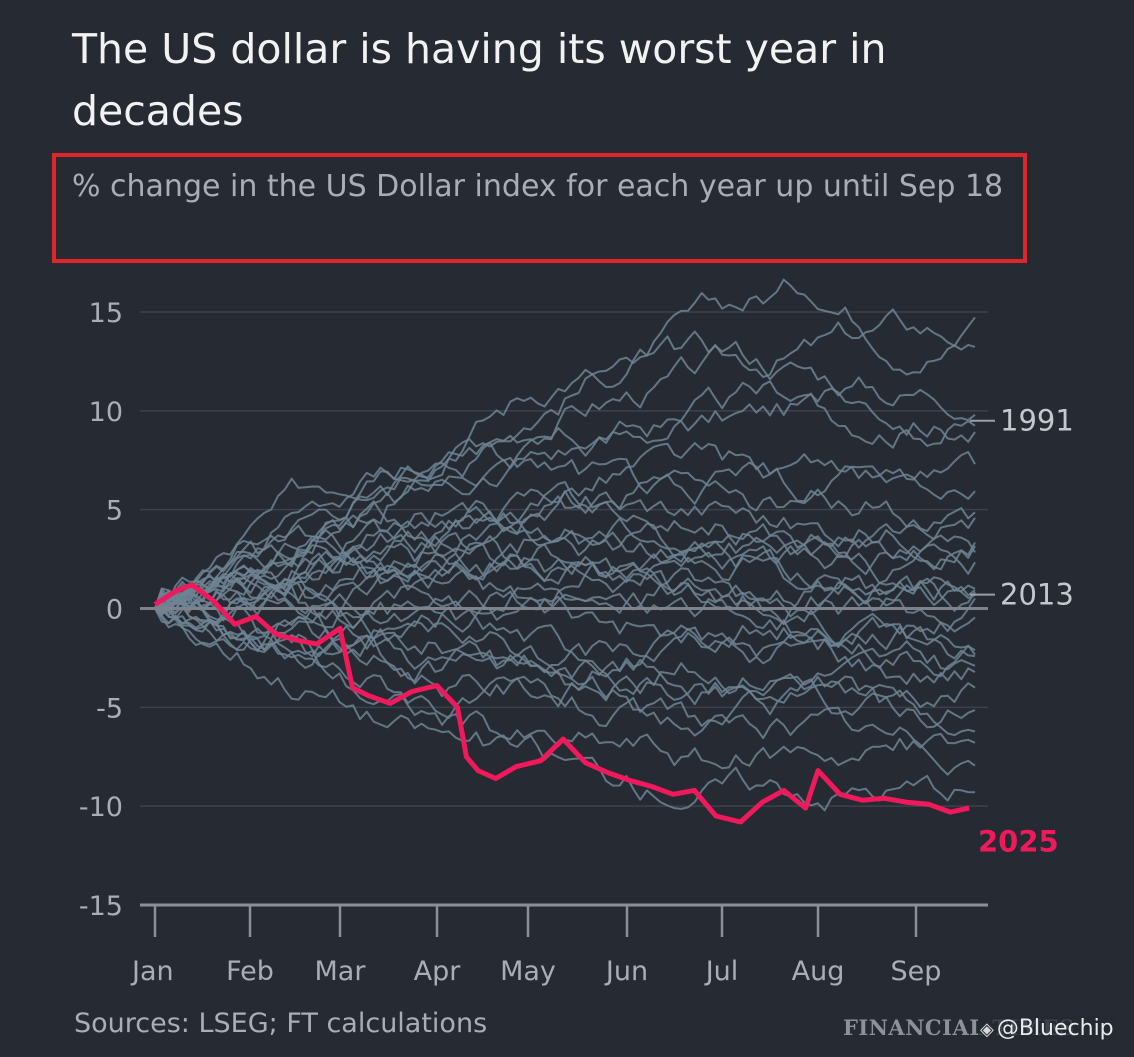 This screenshot has height=1057, width=1134. Describe the element at coordinates (1037, 421) in the screenshot. I see `series-label-1991: 1991` at that location.